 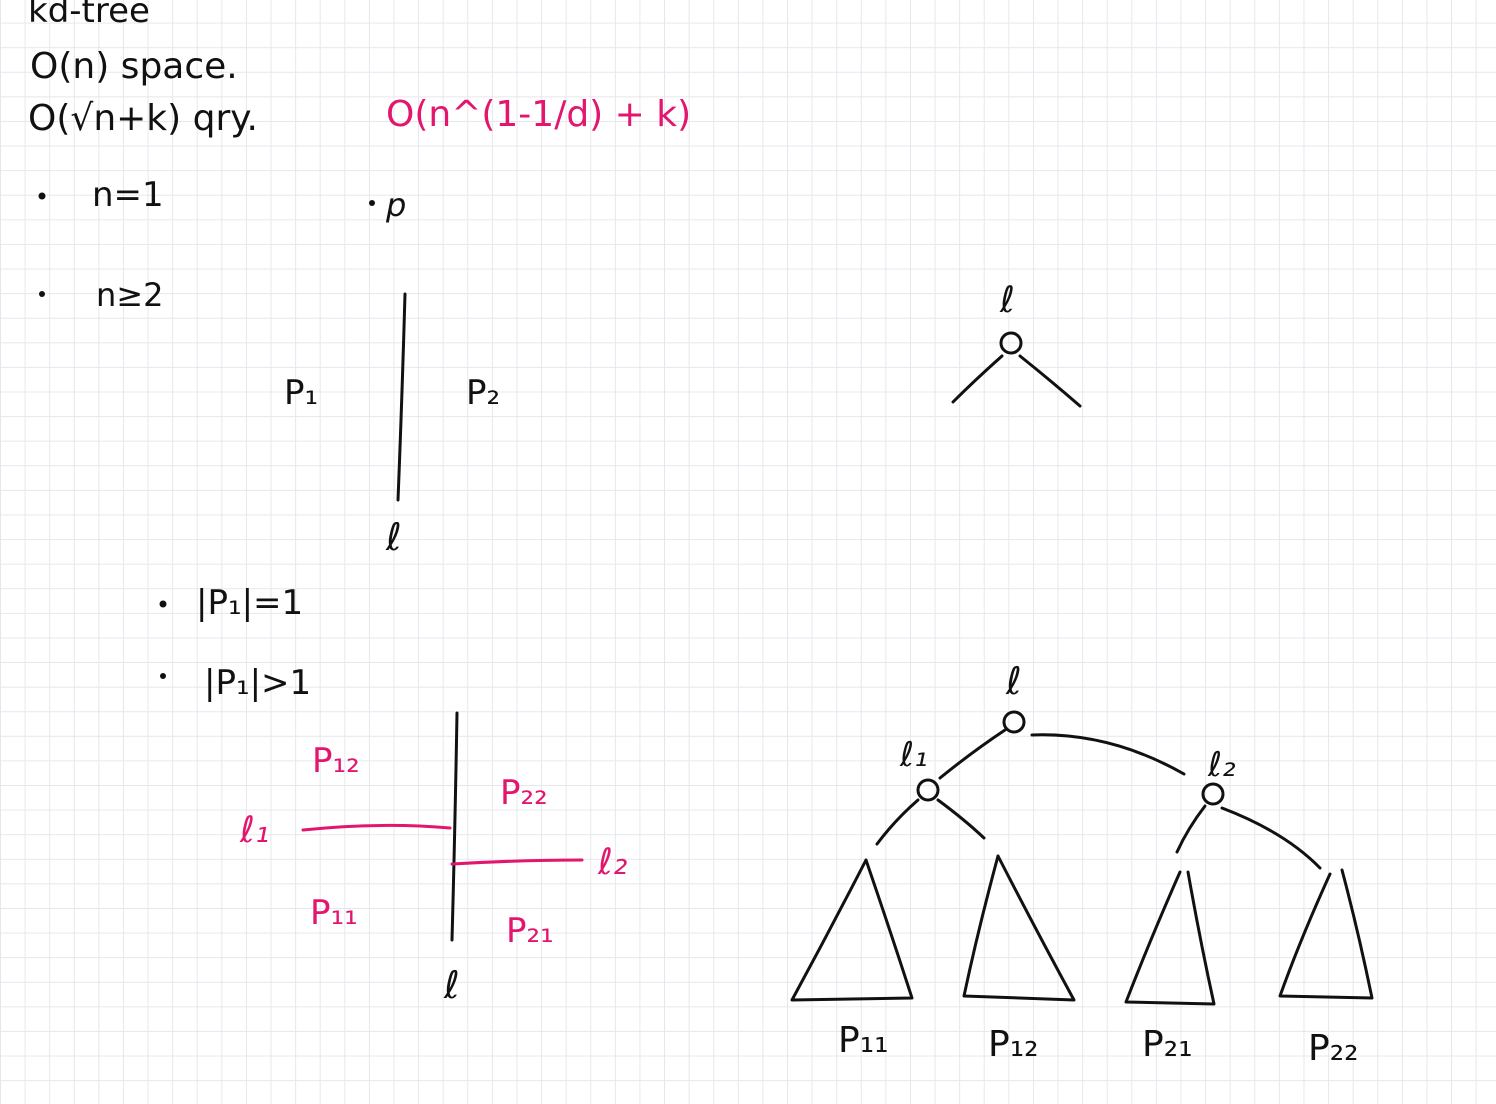 I want to click on subtree-triangle-p12, so click(x=1019, y=928).